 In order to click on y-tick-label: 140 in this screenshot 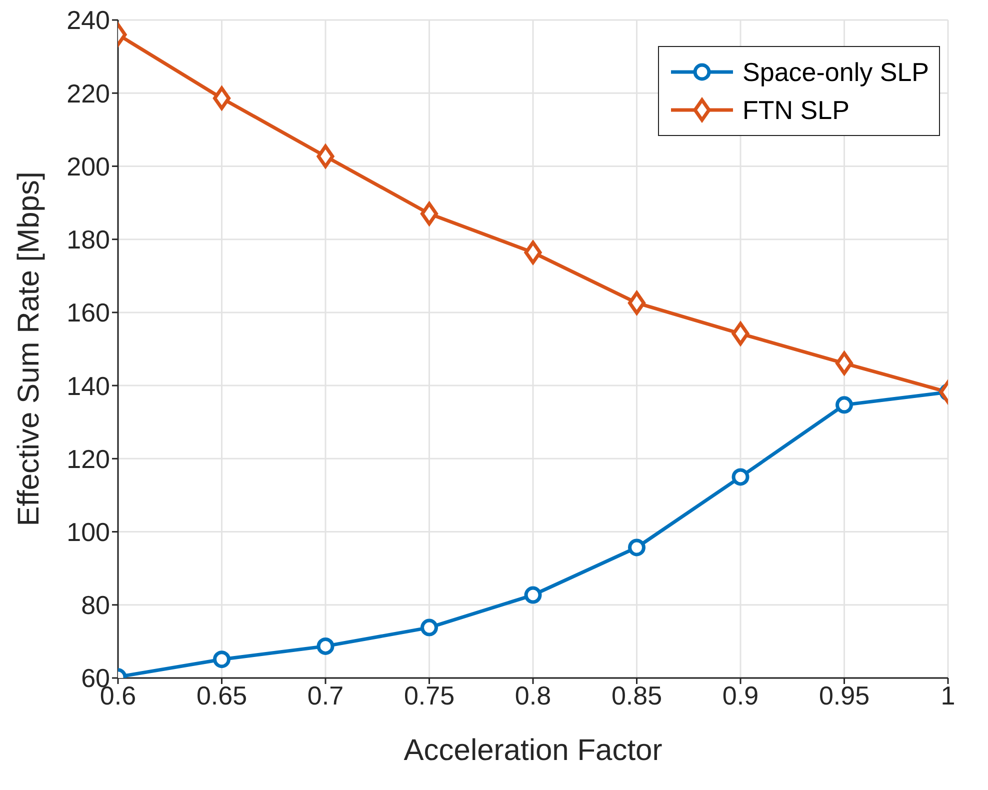, I will do `click(88, 385)`.